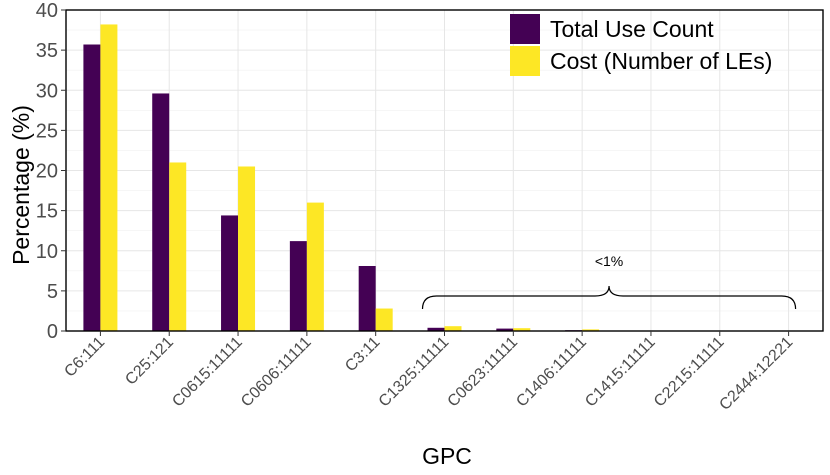 Image resolution: width=830 pixels, height=475 pixels. I want to click on annotation: <1%, so click(609, 281).